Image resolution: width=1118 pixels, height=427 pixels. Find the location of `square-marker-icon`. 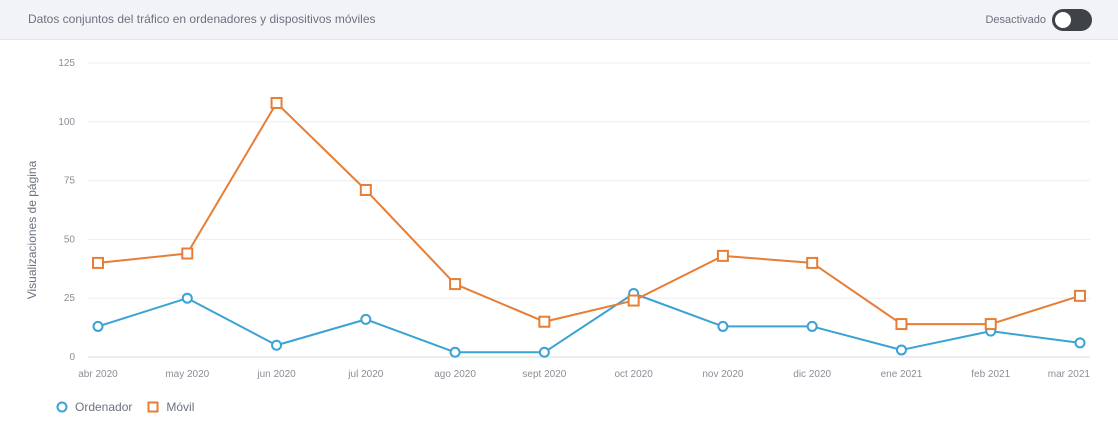

square-marker-icon is located at coordinates (153, 407).